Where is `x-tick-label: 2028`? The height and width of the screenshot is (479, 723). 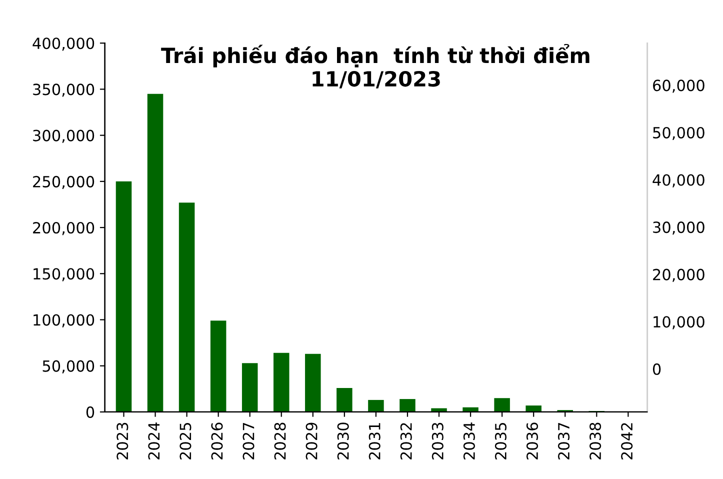 x-tick-label: 2028 is located at coordinates (280, 441).